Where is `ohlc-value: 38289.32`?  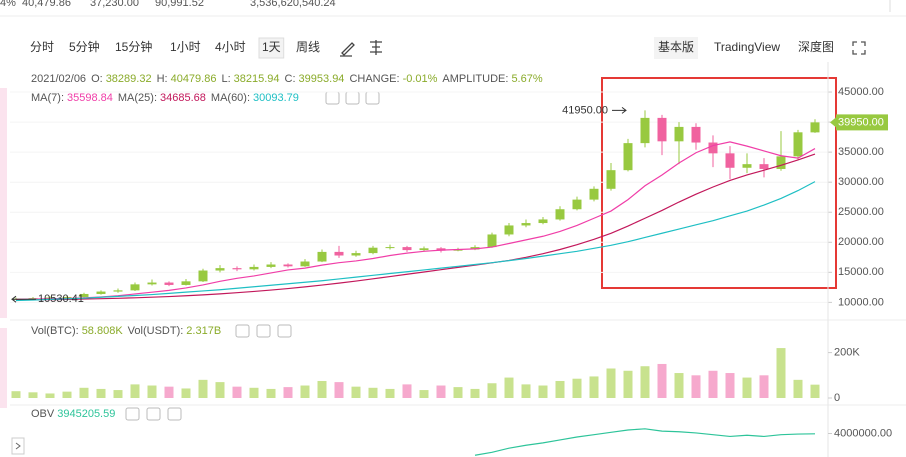 ohlc-value: 38289.32 is located at coordinates (129, 79).